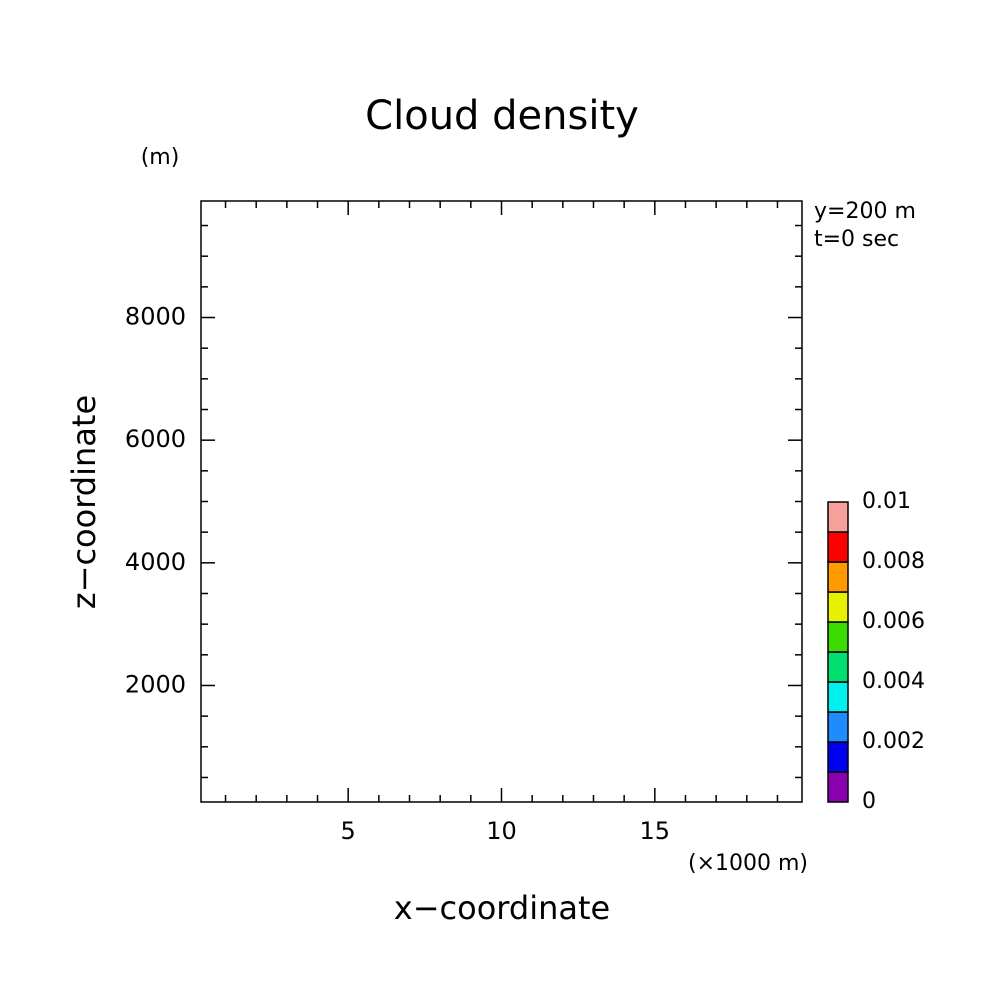  Describe the element at coordinates (893, 621) in the screenshot. I see `colorbar-label: 0.006` at that location.